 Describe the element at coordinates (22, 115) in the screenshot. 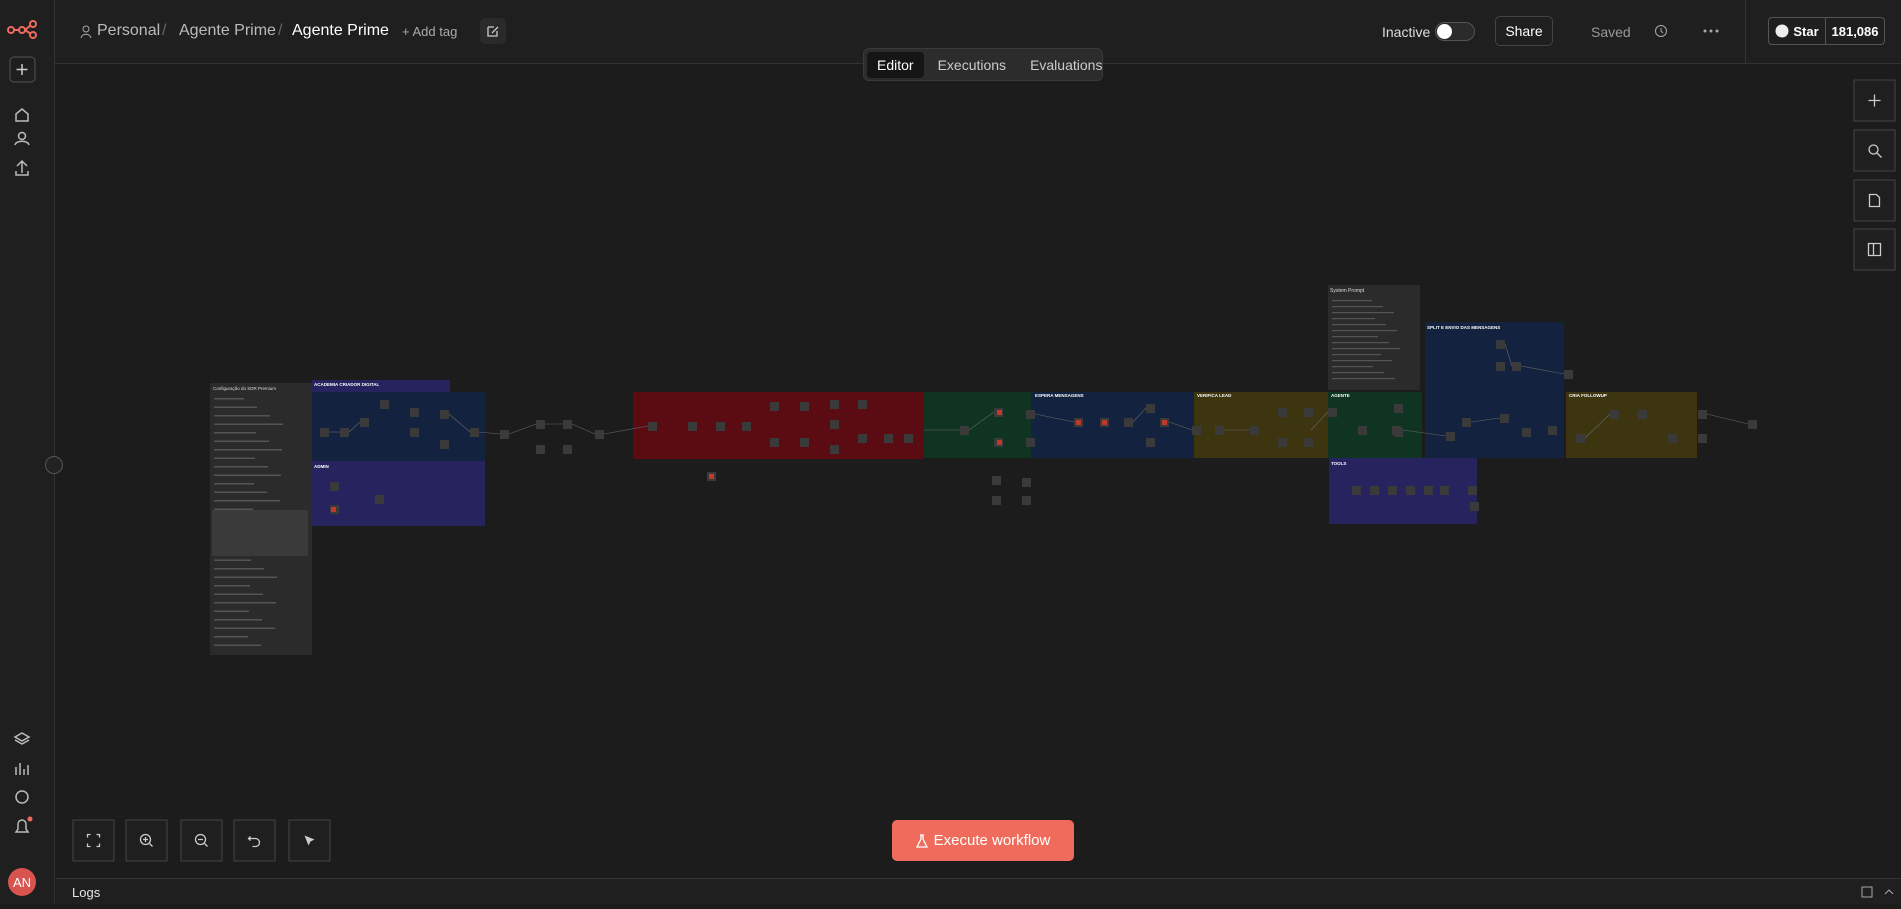

I see `home-icon` at that location.